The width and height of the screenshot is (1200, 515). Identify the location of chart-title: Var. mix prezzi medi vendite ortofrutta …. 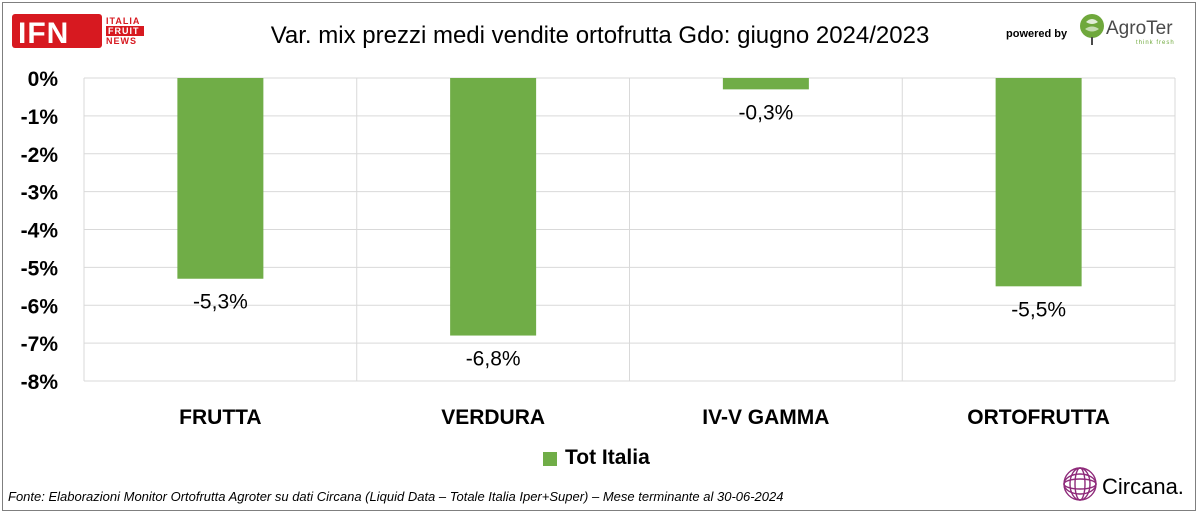
(600, 35).